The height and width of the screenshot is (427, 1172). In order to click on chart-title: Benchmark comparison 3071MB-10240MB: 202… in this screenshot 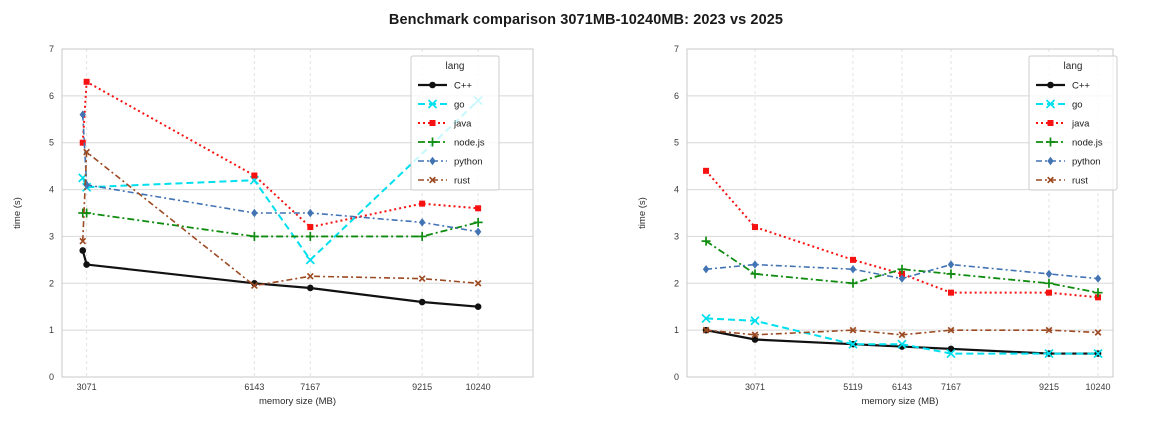, I will do `click(586, 20)`.